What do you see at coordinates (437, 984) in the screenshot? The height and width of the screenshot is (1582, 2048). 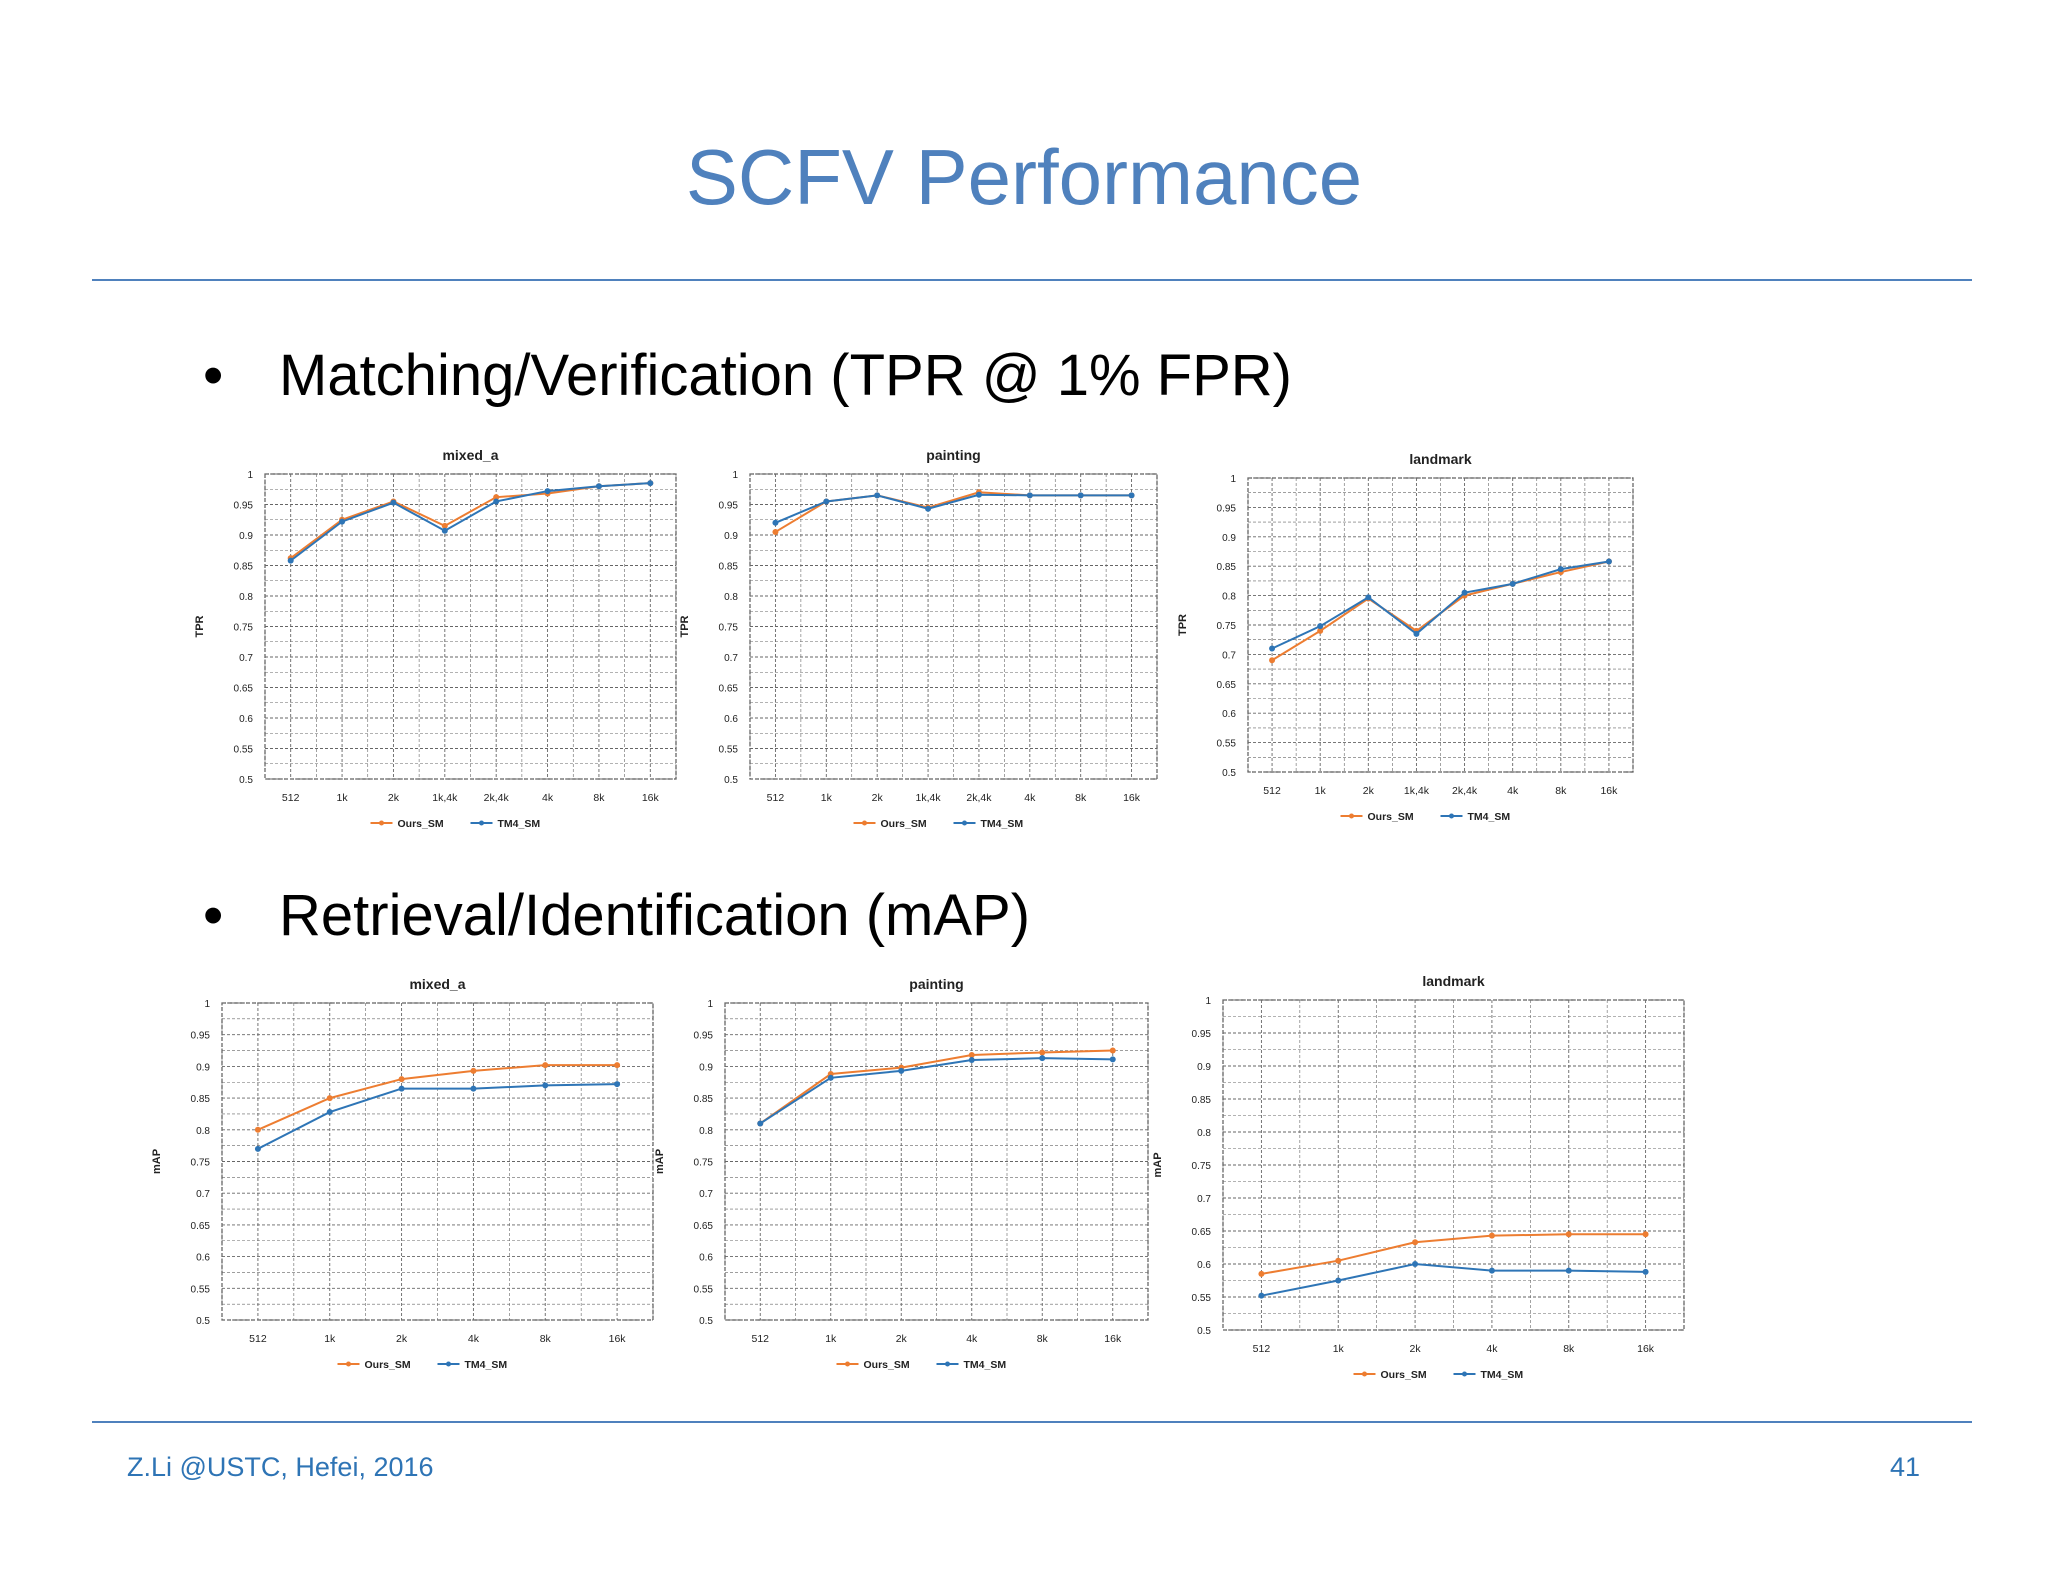 I see `chart-title: mixed_a` at bounding box center [437, 984].